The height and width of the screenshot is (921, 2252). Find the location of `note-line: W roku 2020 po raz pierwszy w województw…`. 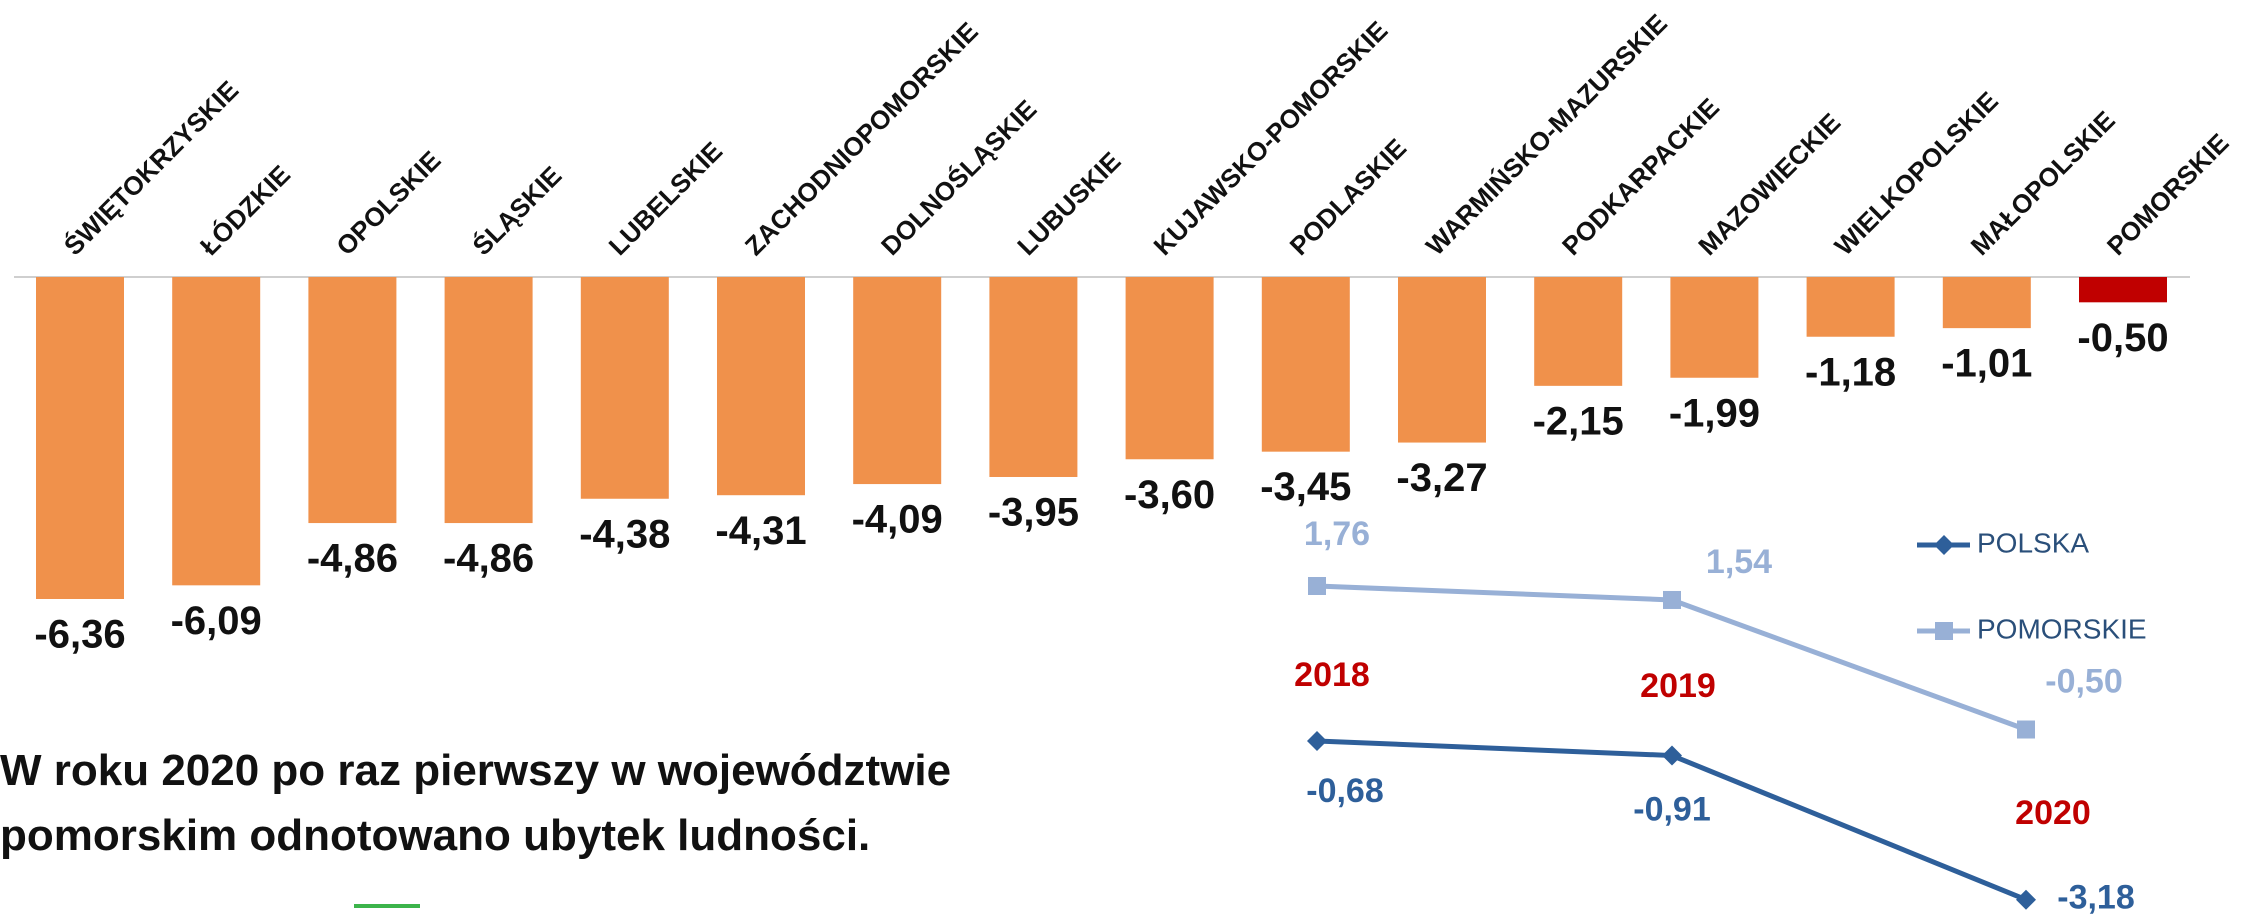

note-line: W roku 2020 po raz pierwszy w województw… is located at coordinates (475, 770).